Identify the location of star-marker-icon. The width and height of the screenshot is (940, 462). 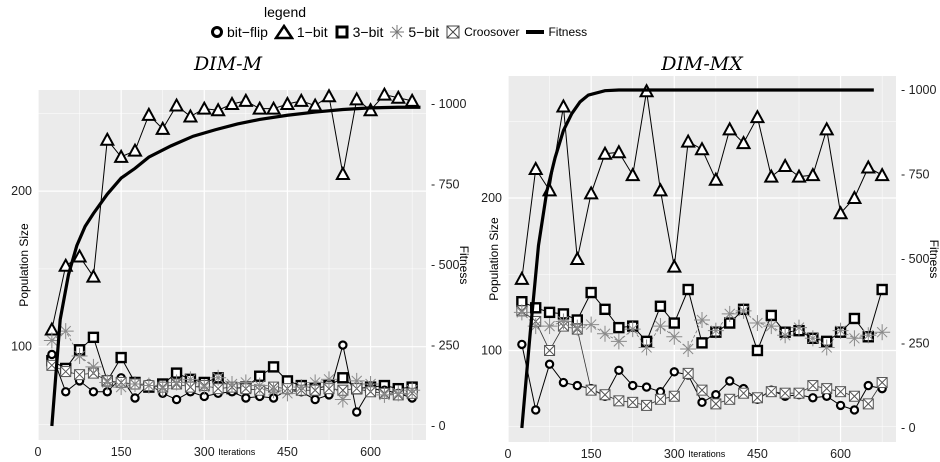
(397, 32).